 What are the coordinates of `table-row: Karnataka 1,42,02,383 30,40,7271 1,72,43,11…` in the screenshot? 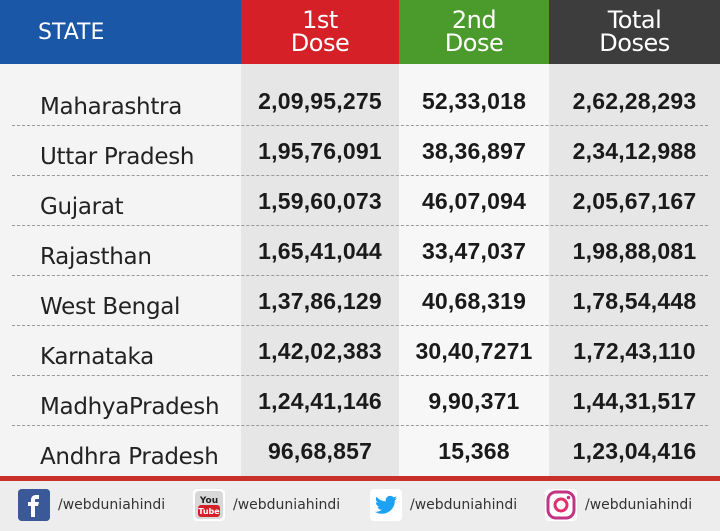 It's located at (360, 351).